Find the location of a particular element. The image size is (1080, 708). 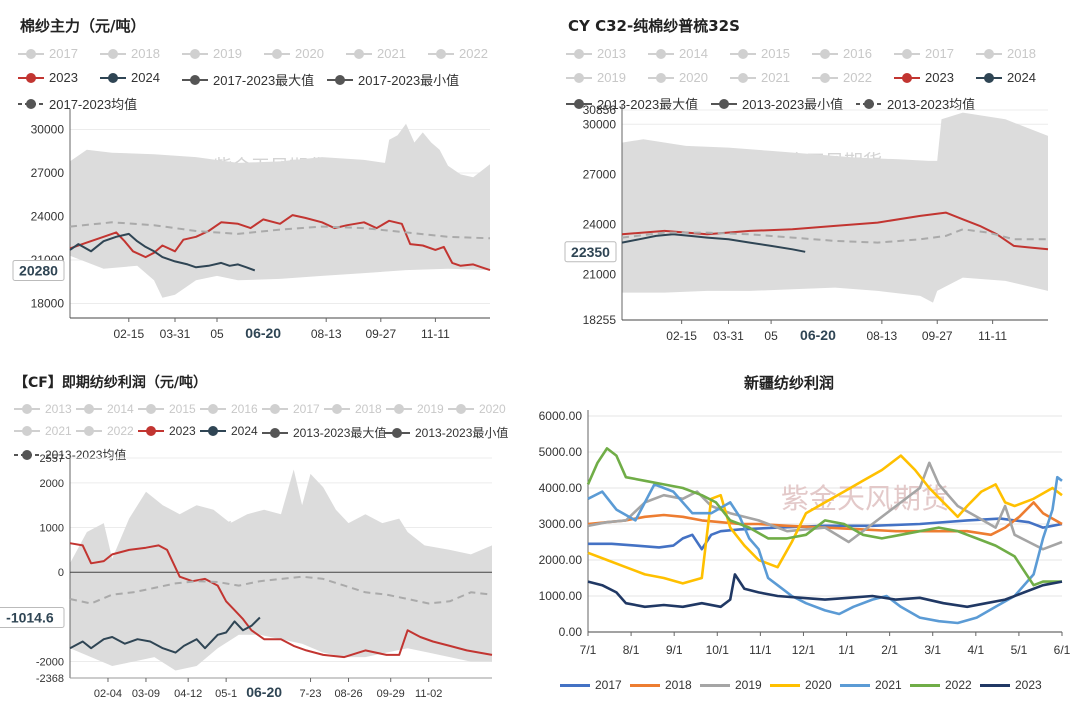

series-line-2023 is located at coordinates (280, 243).